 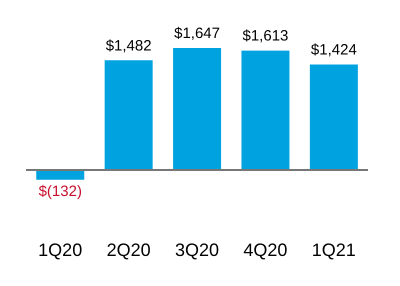 I want to click on data-label: $1,613, so click(x=265, y=36).